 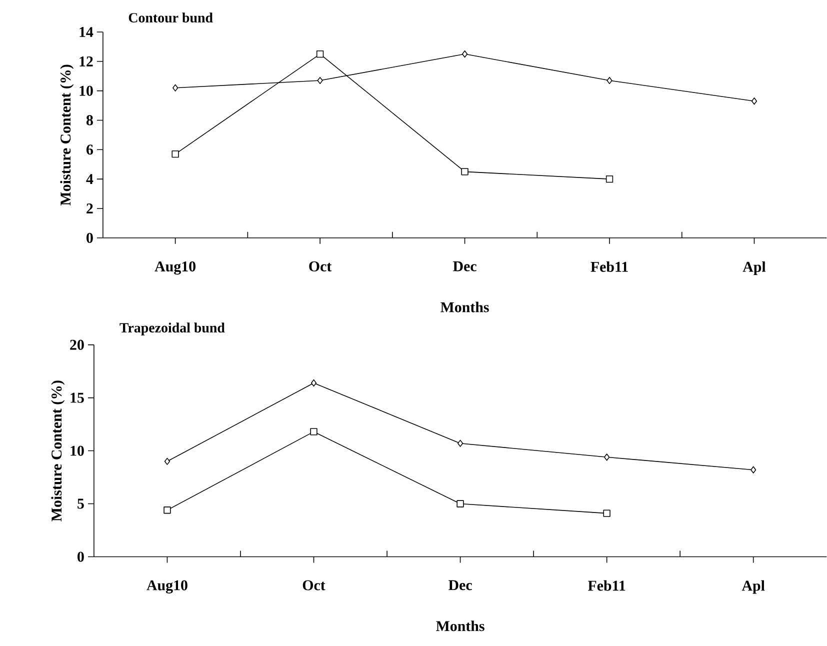 What do you see at coordinates (89, 149) in the screenshot?
I see `y-tick-label: 6` at bounding box center [89, 149].